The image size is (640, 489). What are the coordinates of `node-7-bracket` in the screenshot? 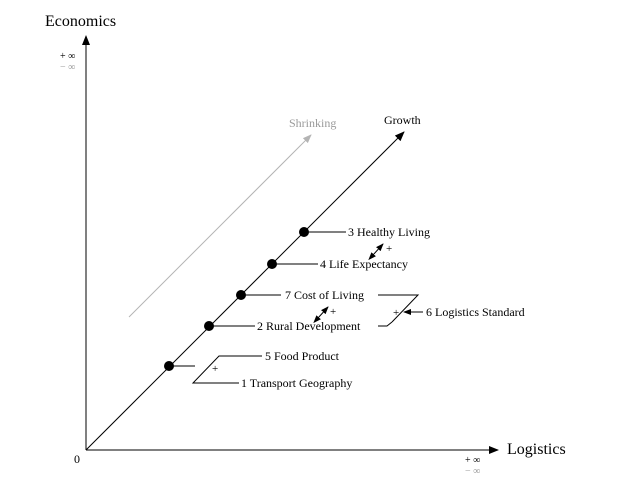 It's located at (399, 308).